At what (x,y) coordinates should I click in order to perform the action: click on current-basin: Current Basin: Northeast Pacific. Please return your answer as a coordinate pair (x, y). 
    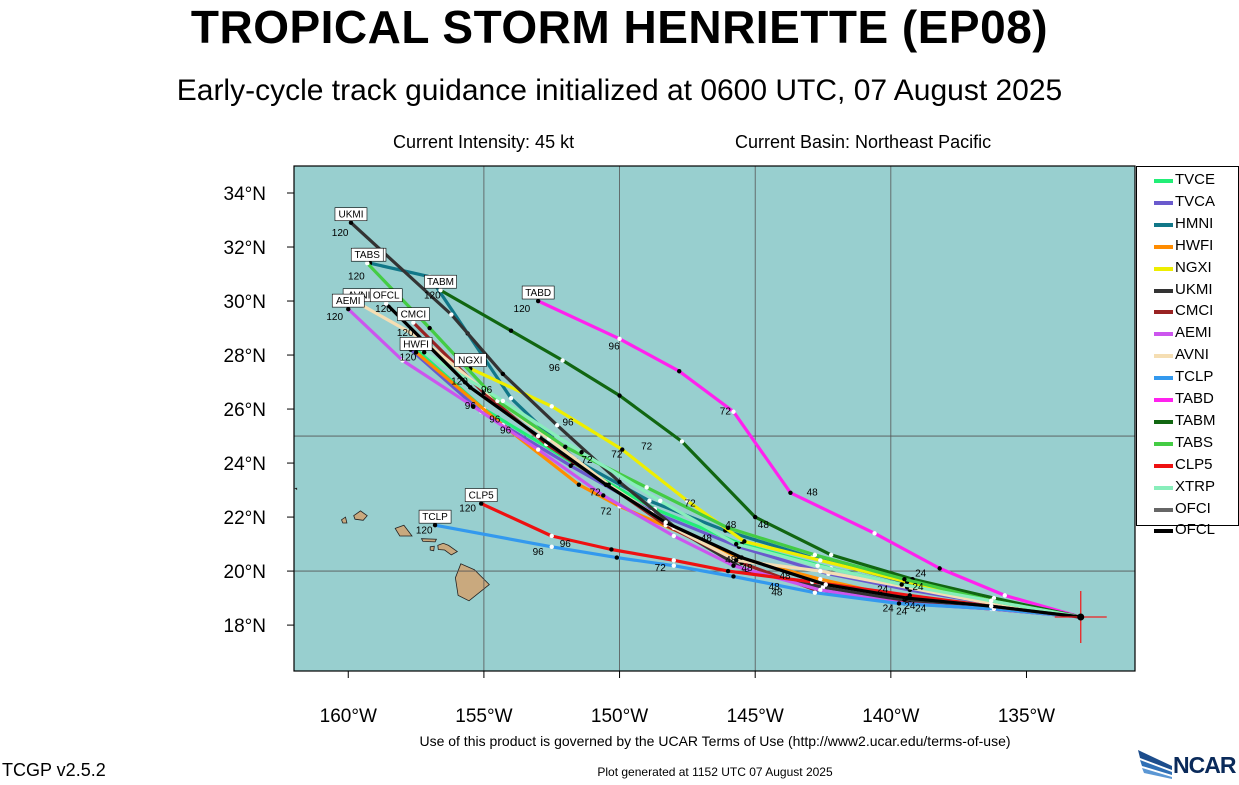
    Looking at the image, I should click on (863, 142).